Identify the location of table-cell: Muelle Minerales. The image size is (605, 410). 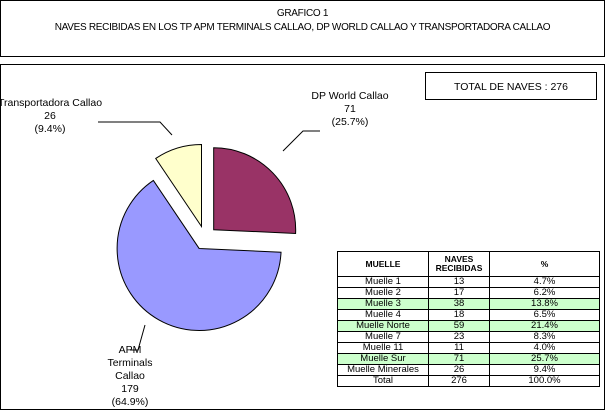
(383, 370).